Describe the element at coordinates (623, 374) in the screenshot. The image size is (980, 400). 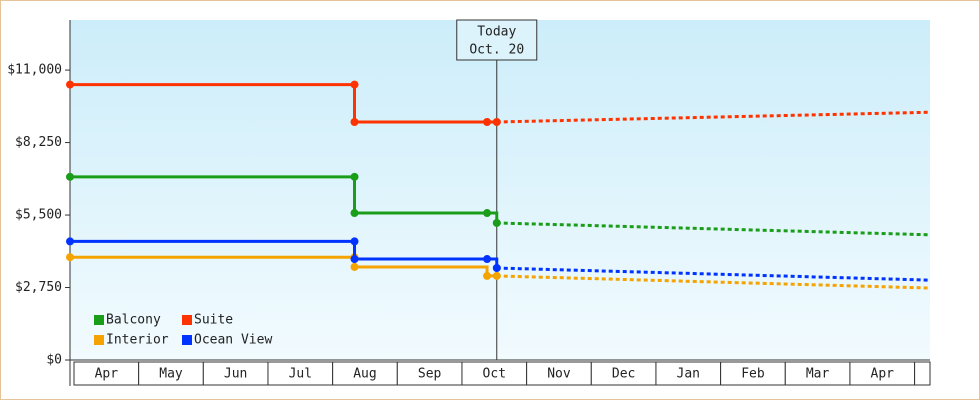
I see `x-tick-label: Dec` at that location.